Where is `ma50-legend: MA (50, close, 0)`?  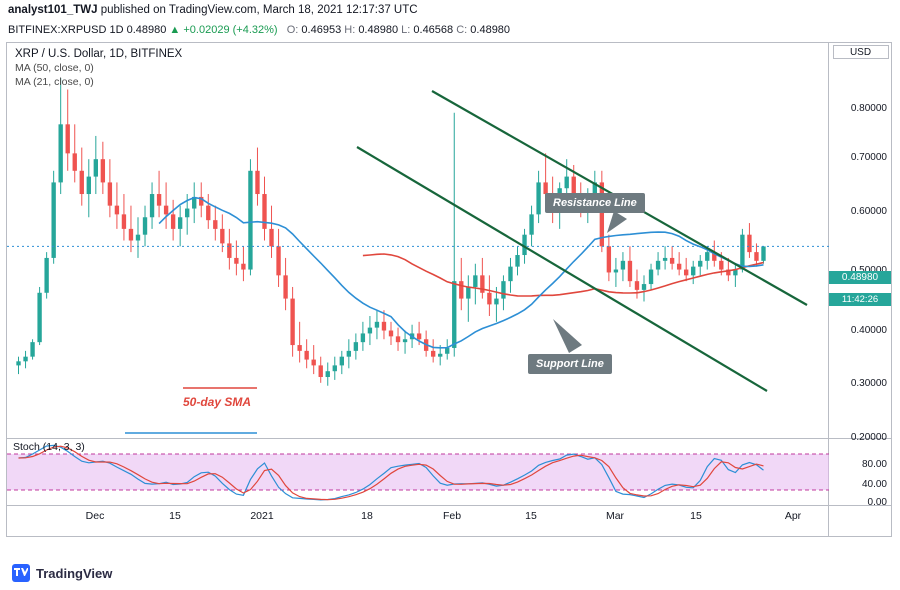
ma50-legend: MA (50, close, 0) is located at coordinates (54, 68).